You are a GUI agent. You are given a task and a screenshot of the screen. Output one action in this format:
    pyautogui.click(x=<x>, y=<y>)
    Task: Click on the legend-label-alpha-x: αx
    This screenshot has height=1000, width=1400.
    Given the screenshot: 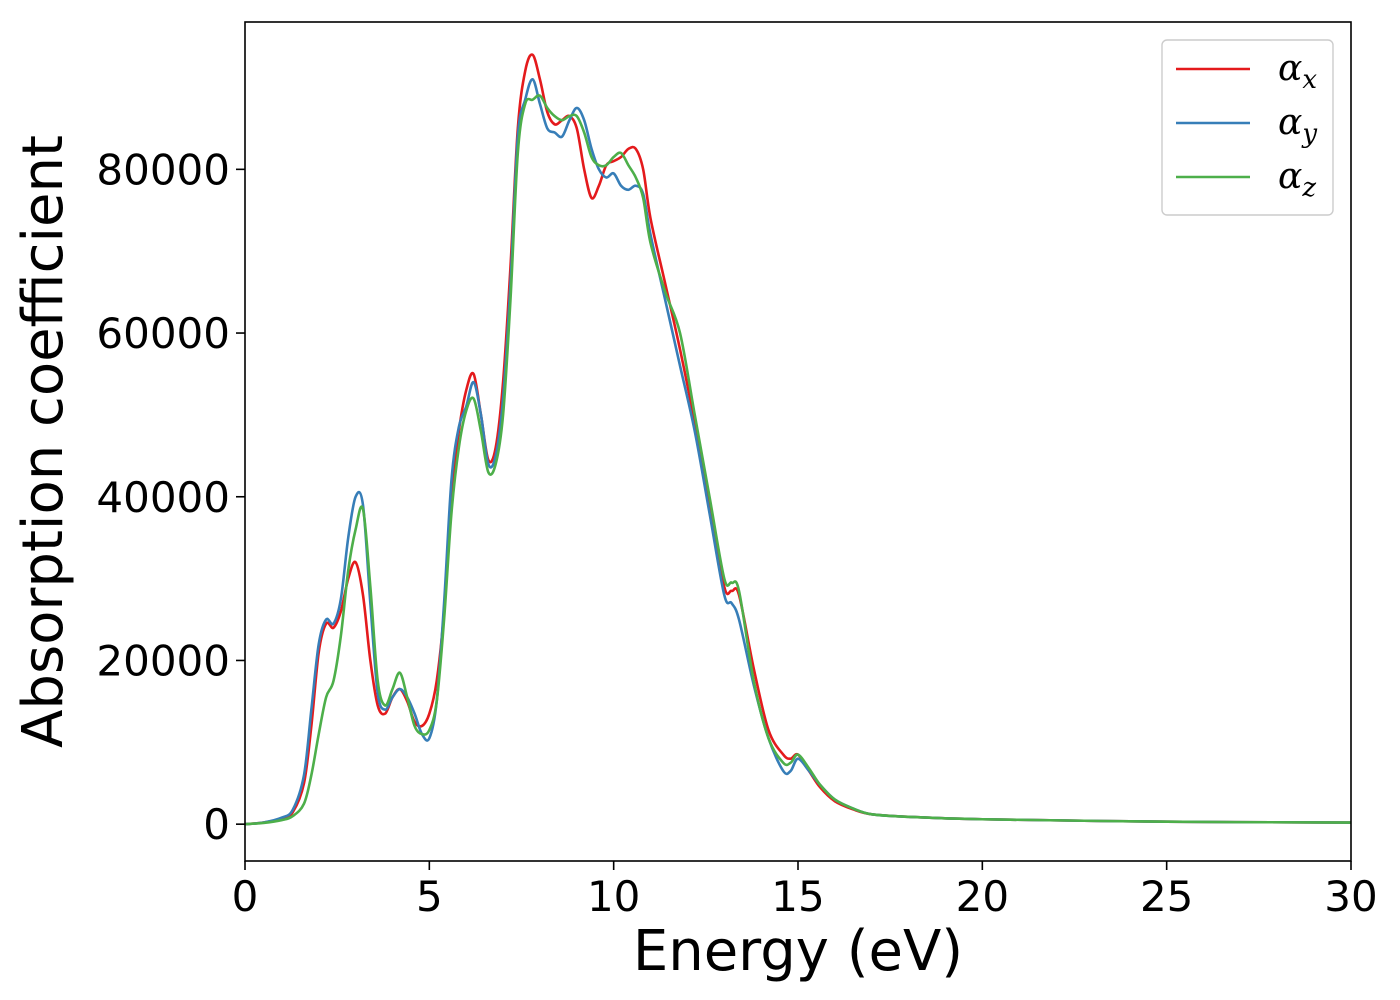 What is the action you would take?
    pyautogui.click(x=1297, y=71)
    